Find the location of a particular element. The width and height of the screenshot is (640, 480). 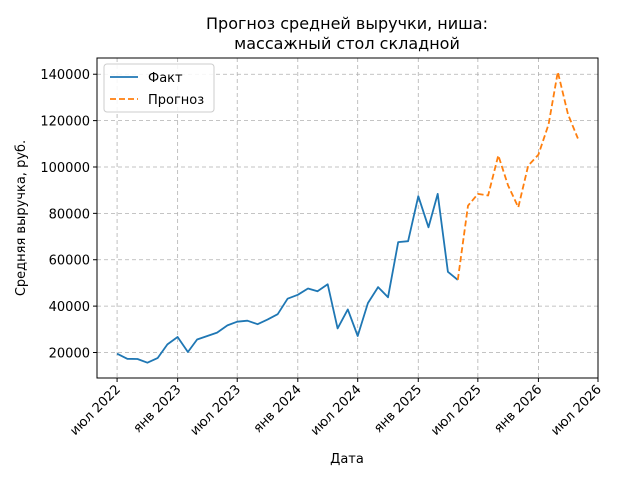

legend-box is located at coordinates (159, 88).